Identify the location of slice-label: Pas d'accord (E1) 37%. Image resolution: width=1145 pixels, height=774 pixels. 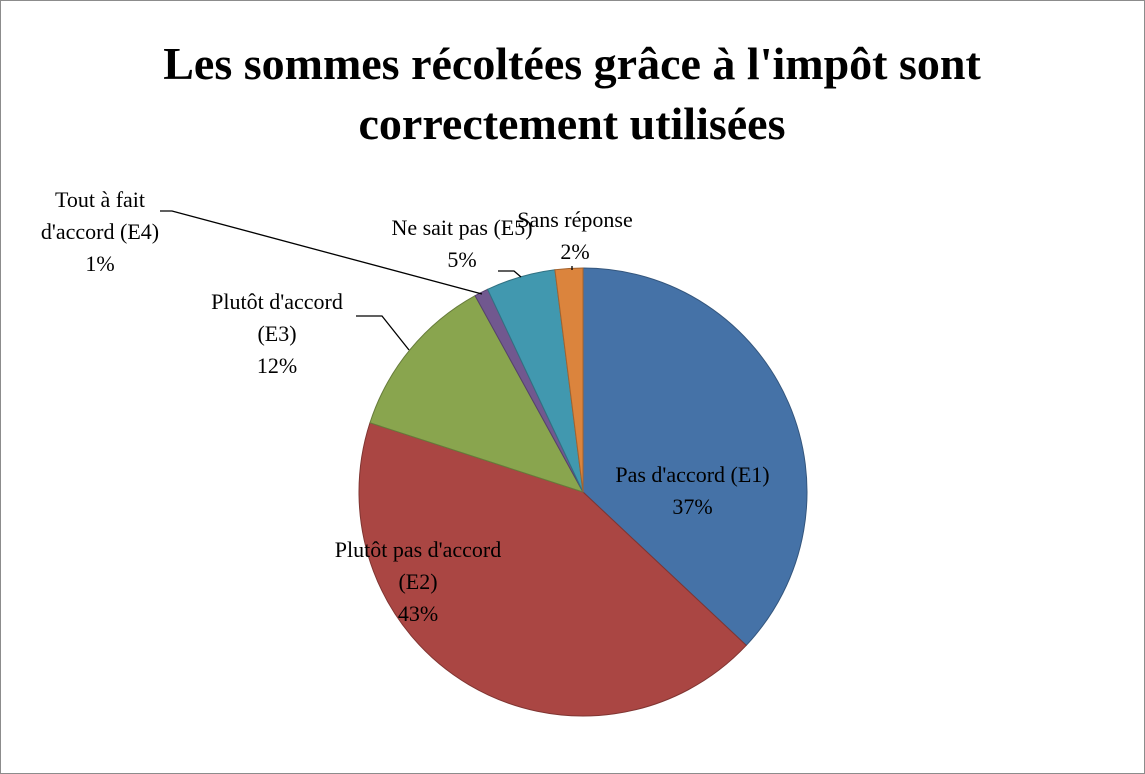
(692, 491).